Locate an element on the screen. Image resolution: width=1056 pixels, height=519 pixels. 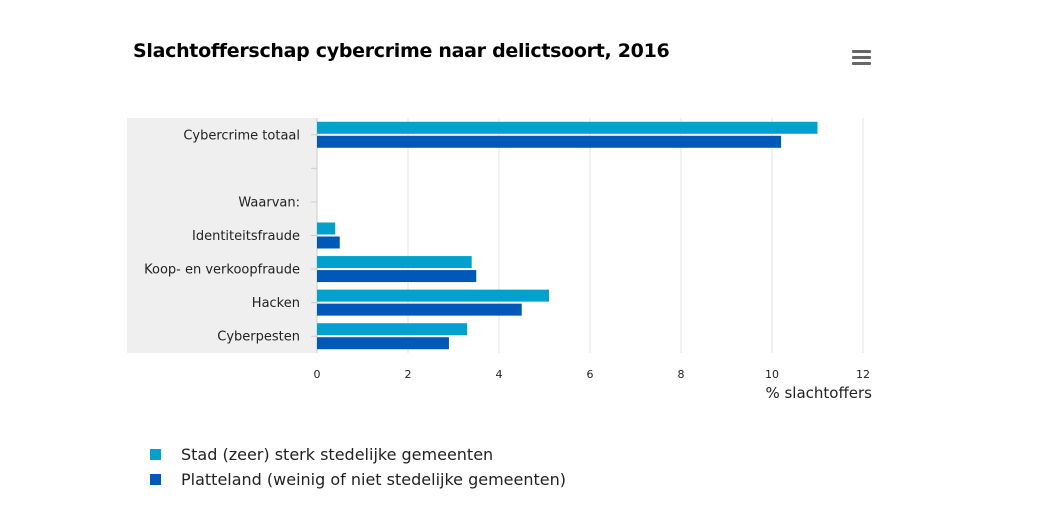
x-tick-label: 10 is located at coordinates (772, 374).